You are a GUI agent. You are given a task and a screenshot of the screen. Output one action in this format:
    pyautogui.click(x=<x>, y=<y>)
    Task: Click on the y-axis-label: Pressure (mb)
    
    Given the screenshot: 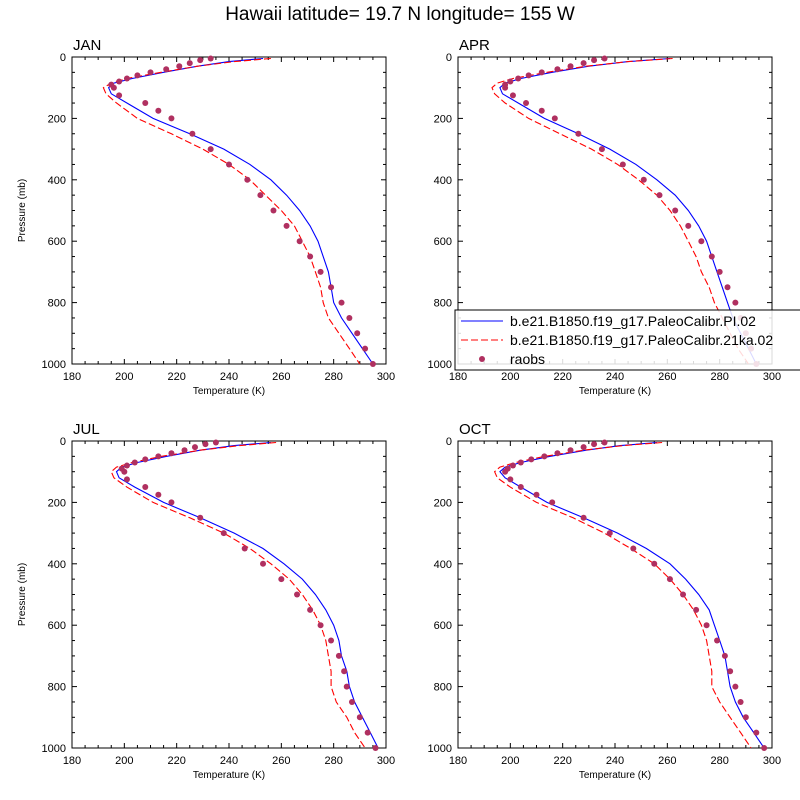 What is the action you would take?
    pyautogui.click(x=22, y=210)
    